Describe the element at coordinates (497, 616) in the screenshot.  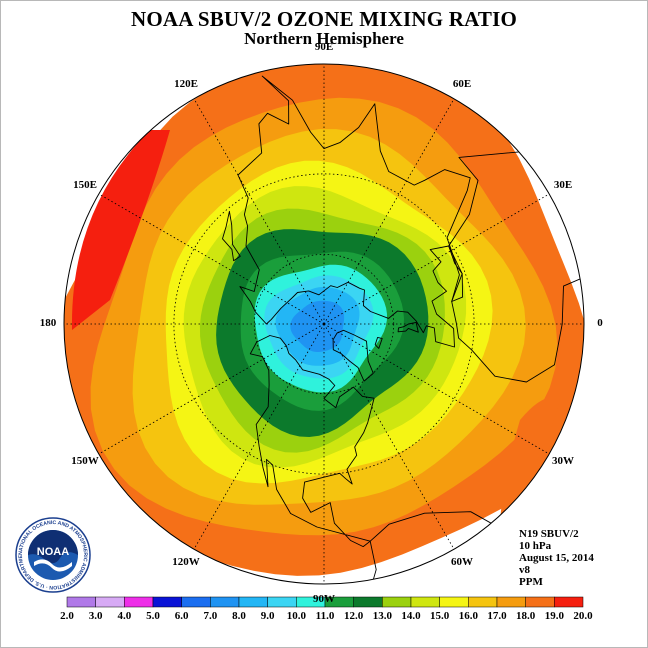
I see `colorbar-tick-label: 17.0` at that location.